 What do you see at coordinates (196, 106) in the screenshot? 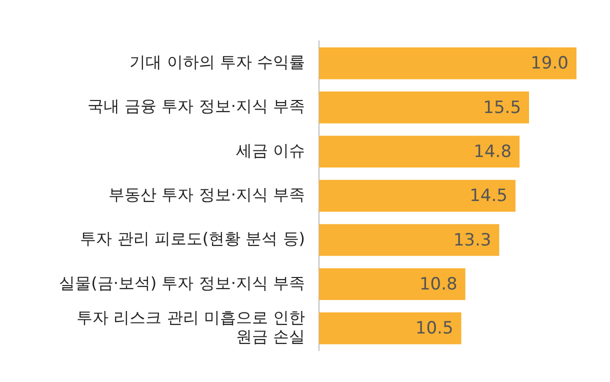
I see `y-tick-label: 국내 금융 투자 정보·지식 부족` at bounding box center [196, 106].